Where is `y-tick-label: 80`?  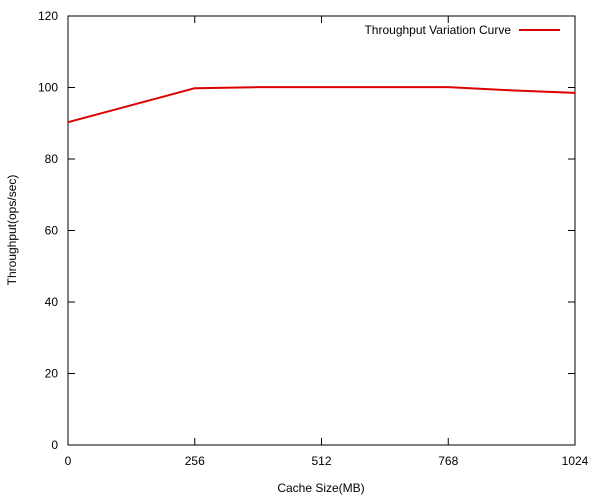 y-tick-label: 80 is located at coordinates (52, 159).